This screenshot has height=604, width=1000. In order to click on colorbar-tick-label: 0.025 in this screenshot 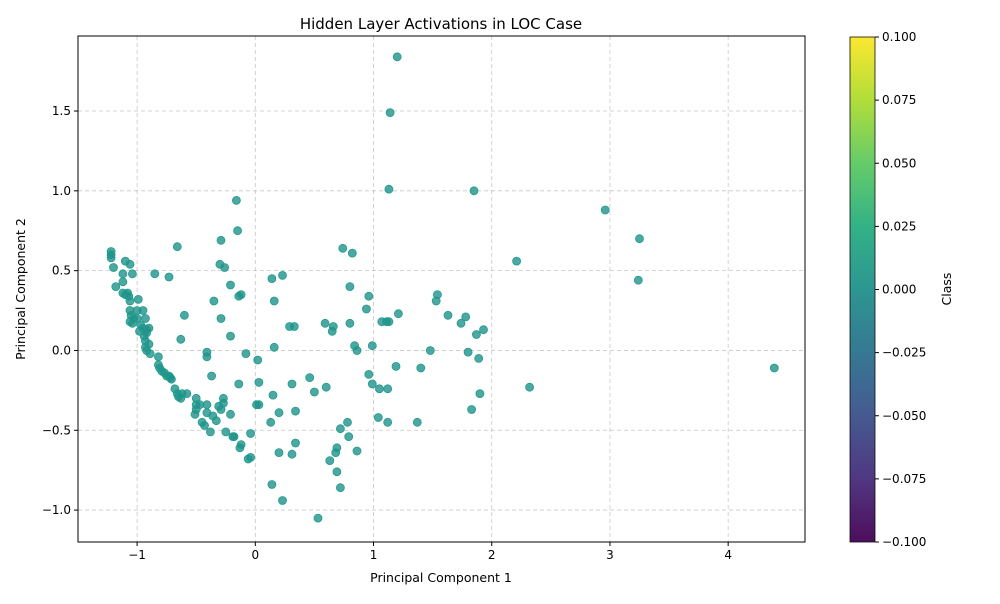, I will do `click(899, 226)`.